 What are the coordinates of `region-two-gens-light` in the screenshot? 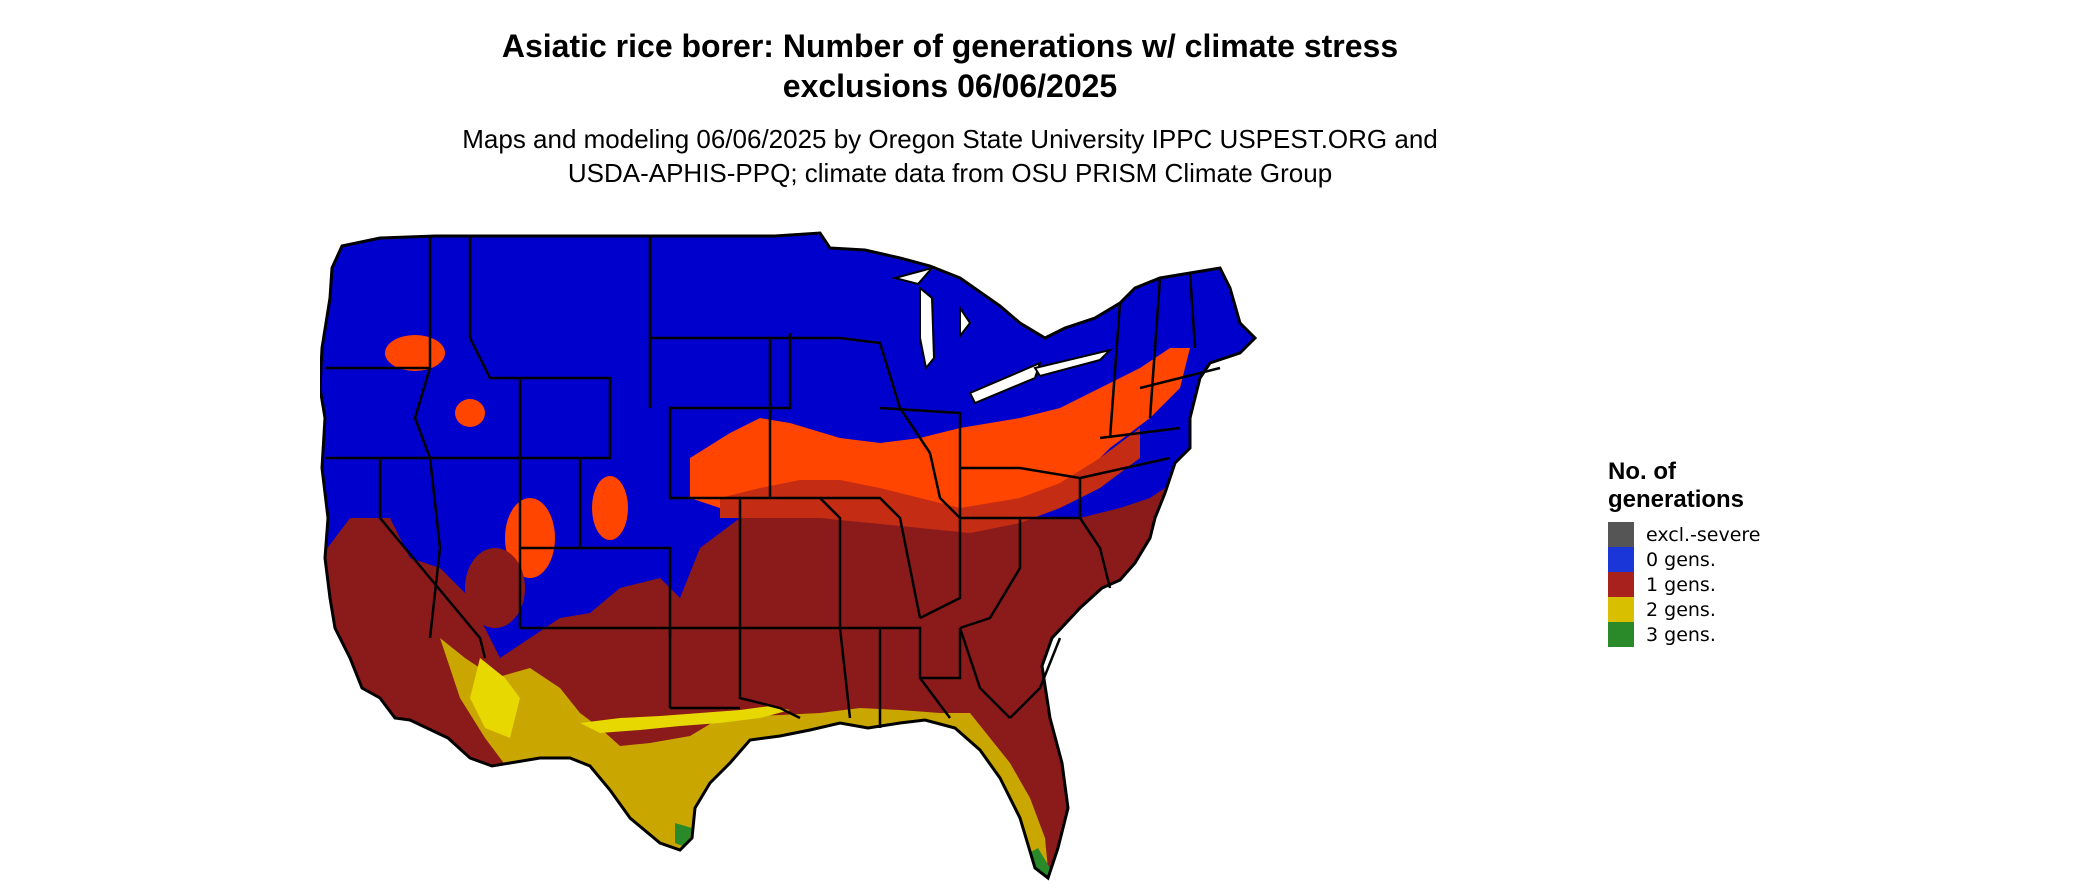 It's located at (495, 698).